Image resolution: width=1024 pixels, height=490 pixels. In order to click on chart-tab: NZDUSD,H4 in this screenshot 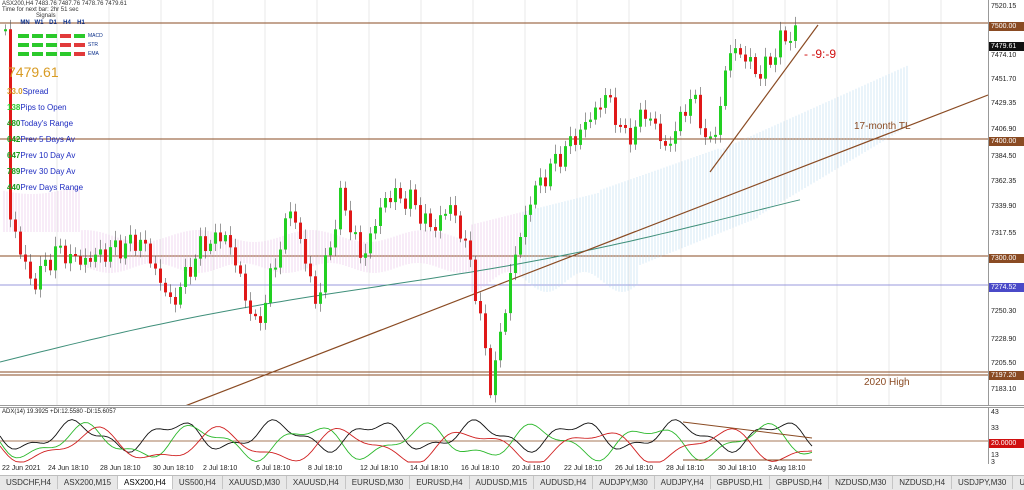, I will do `click(923, 482)`.